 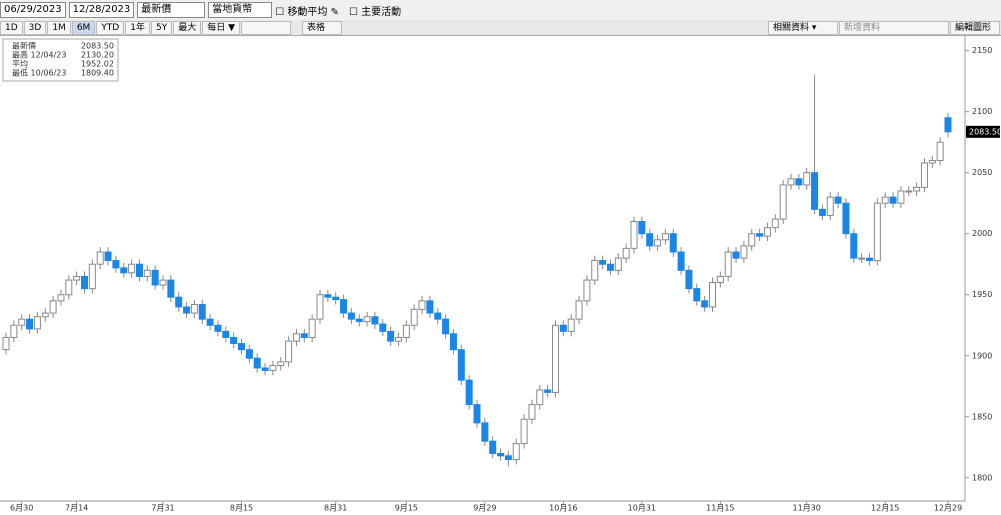 I want to click on x-tick-label: 6月30, so click(x=21, y=508).